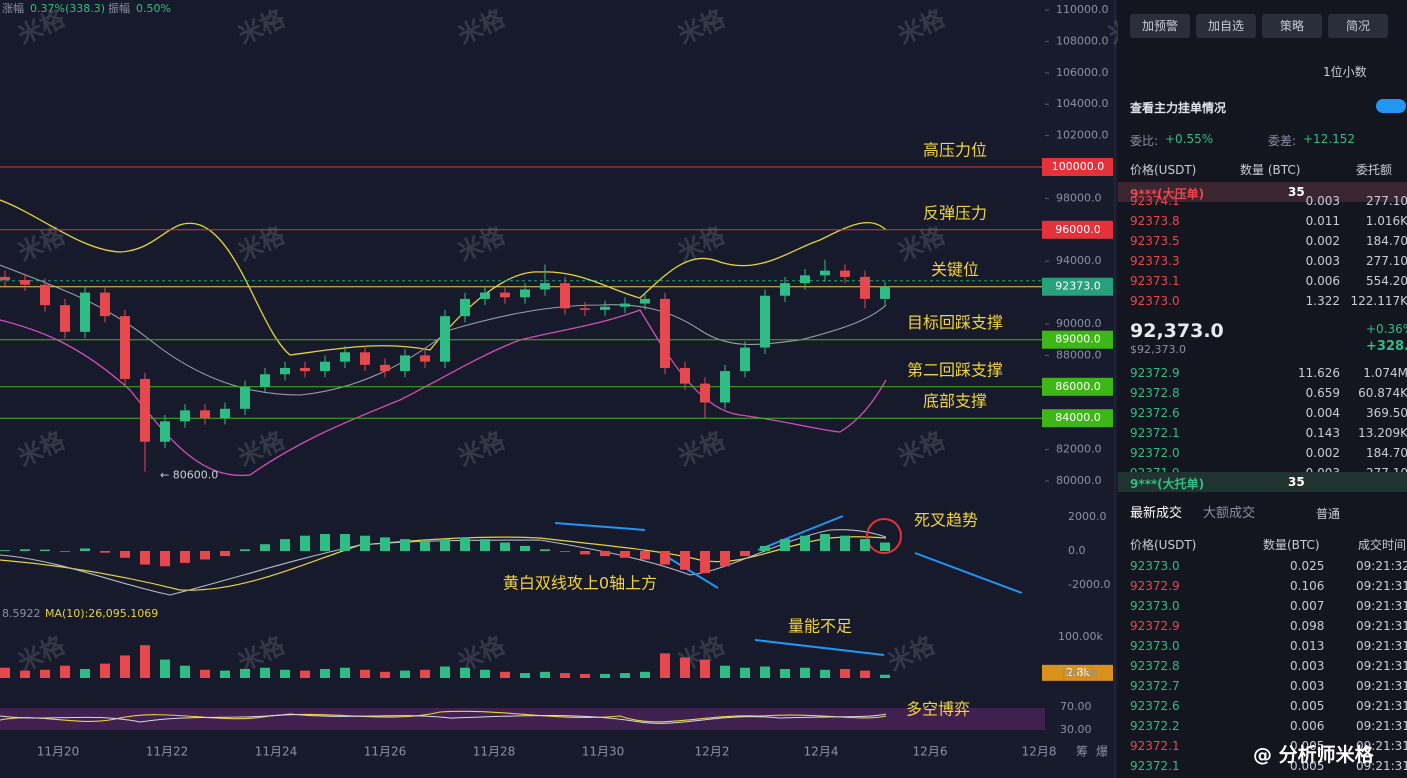 The height and width of the screenshot is (778, 1407). I want to click on price-tick-label: 82000.0, so click(1079, 449).